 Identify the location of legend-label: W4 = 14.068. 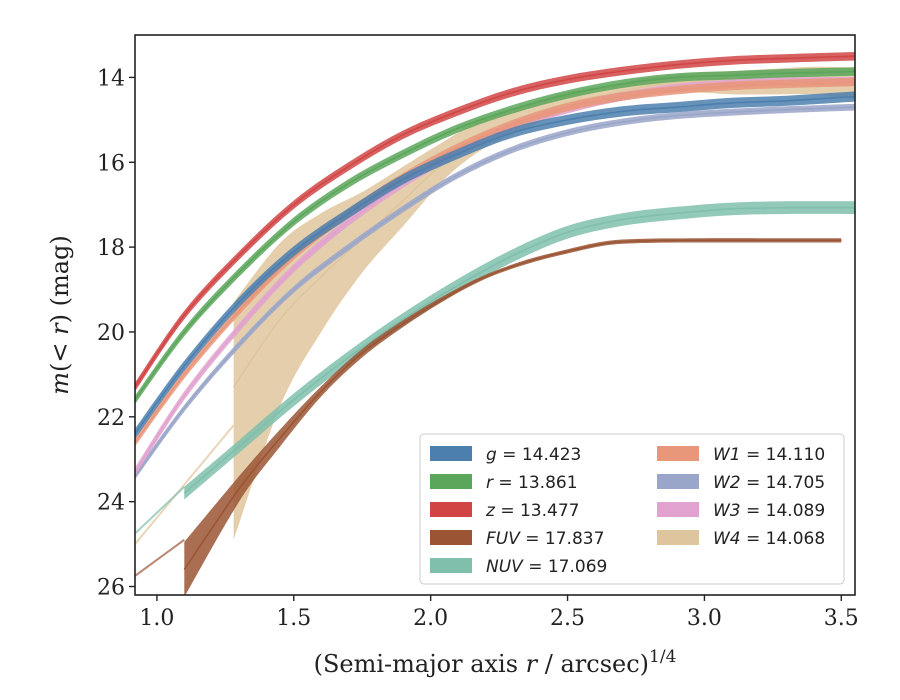
(769, 539).